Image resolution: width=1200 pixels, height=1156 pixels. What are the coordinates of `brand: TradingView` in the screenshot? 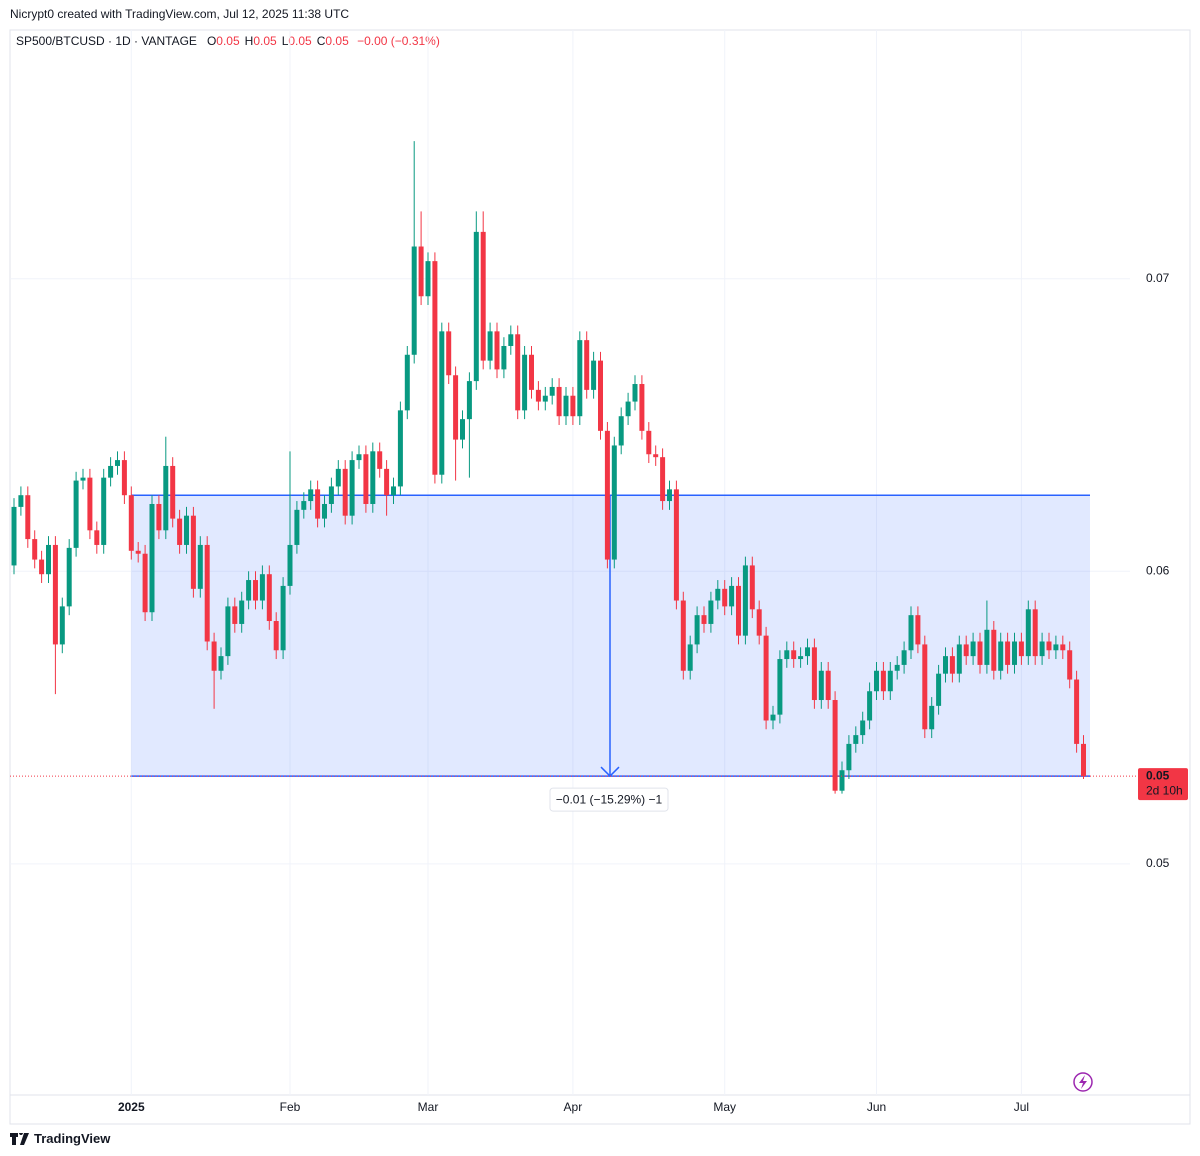 It's located at (72, 1138).